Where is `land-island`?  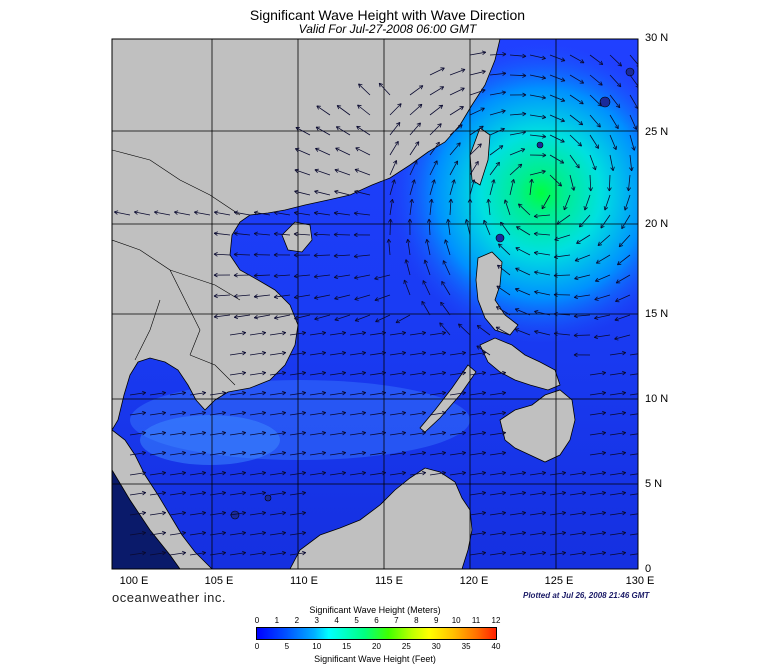 land-island is located at coordinates (630, 72).